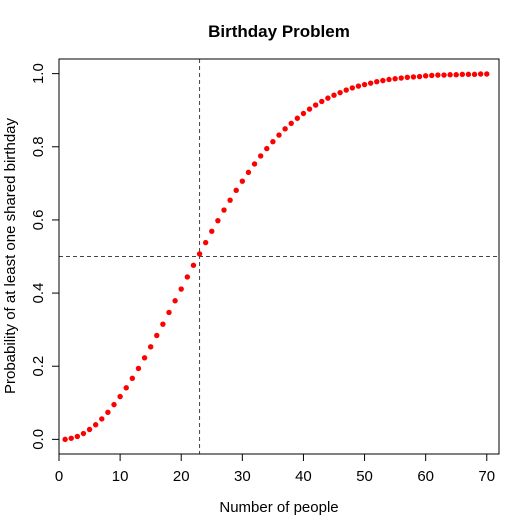 This screenshot has width=530, height=530. I want to click on chart-title: Birthday Problem, so click(279, 31).